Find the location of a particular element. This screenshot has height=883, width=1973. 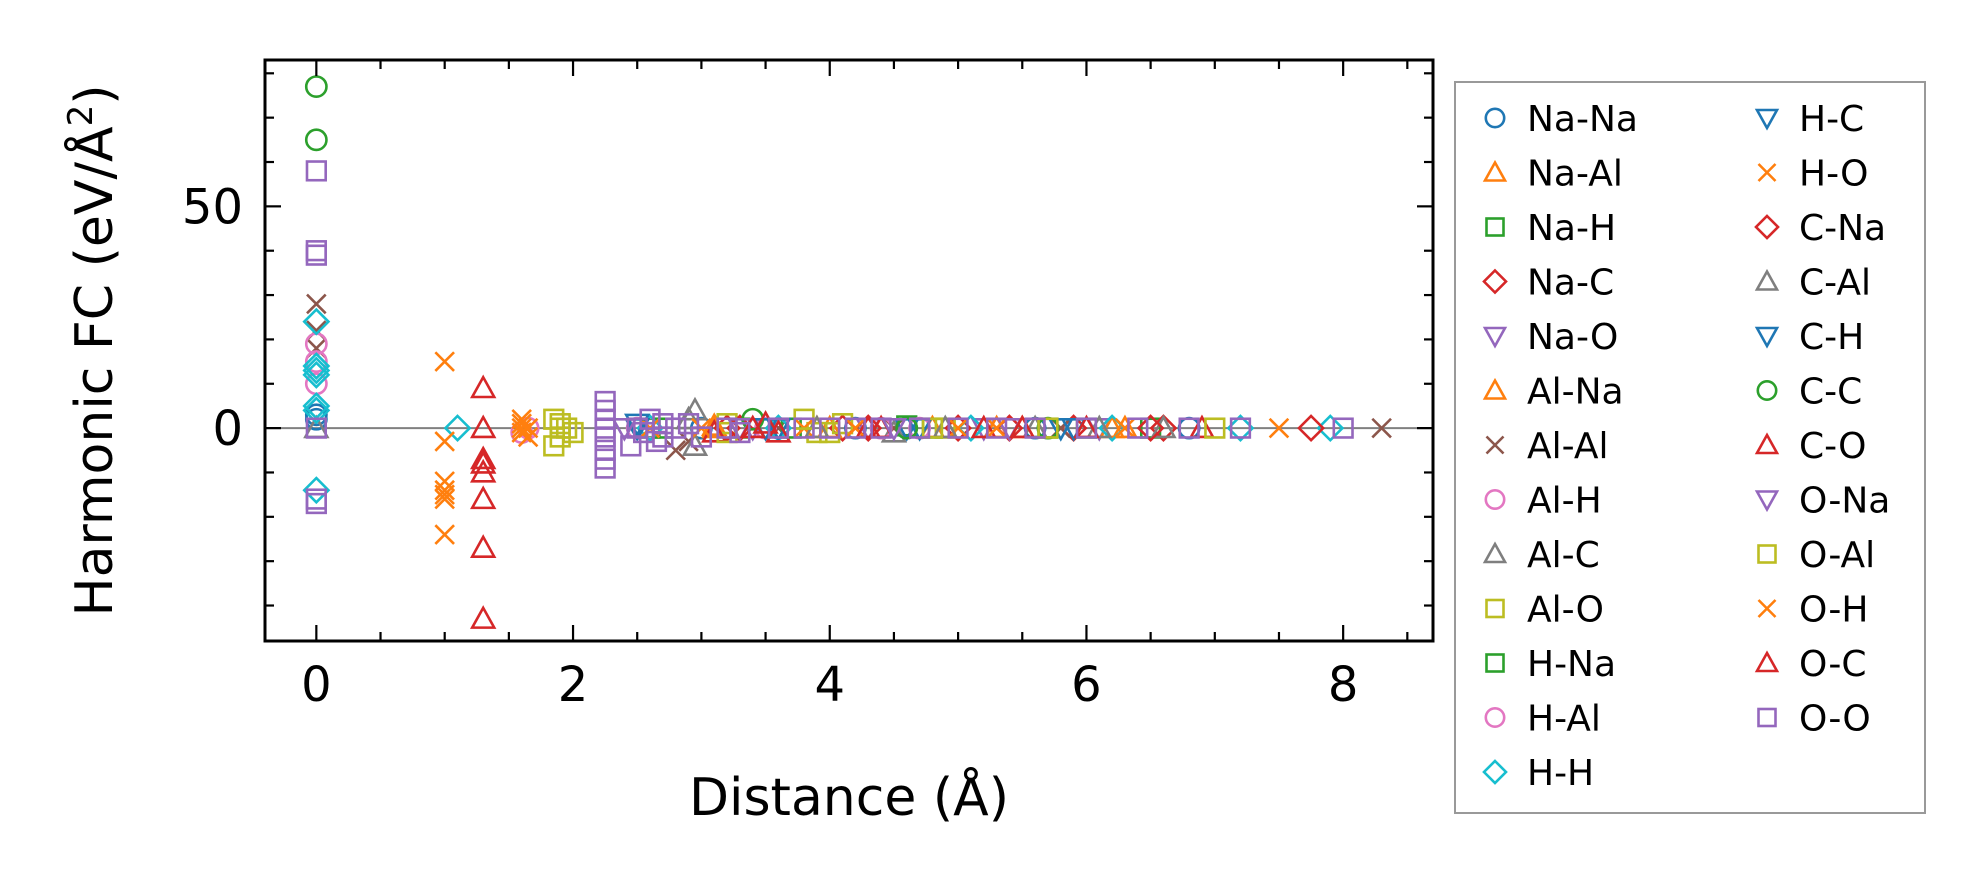

y-tick-label: 50 is located at coordinates (212, 207).